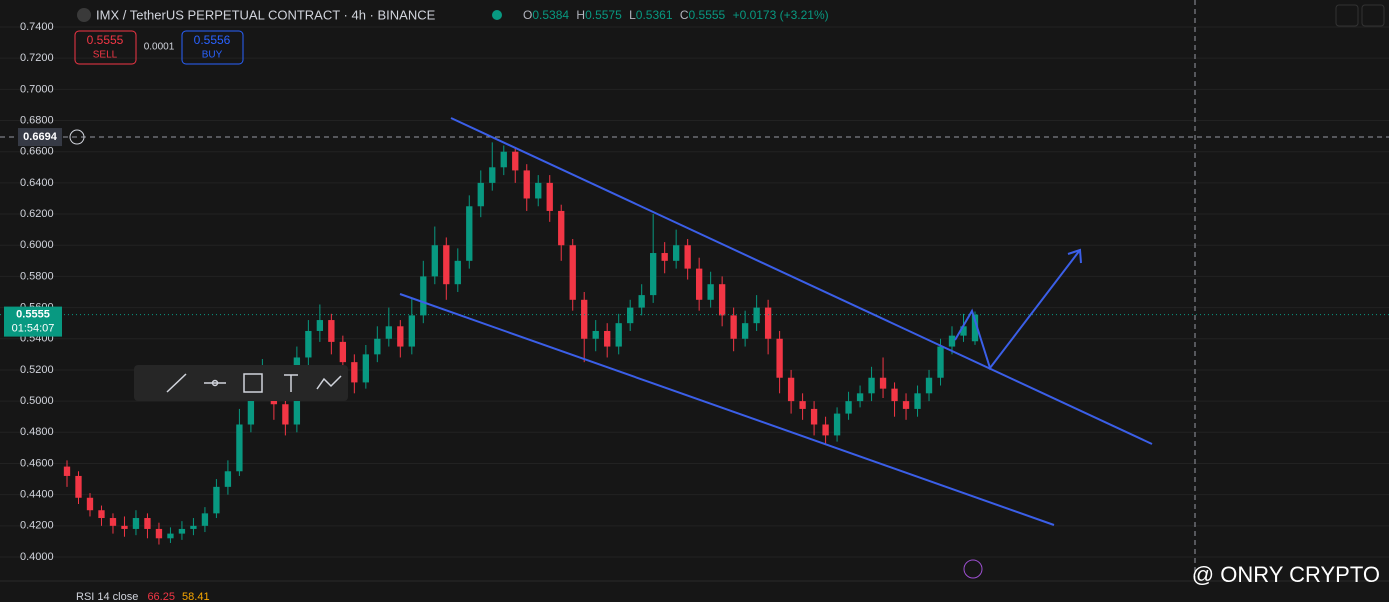 The image size is (1389, 602). Describe the element at coordinates (37, 495) in the screenshot. I see `y-tick-label: 0.4400` at that location.